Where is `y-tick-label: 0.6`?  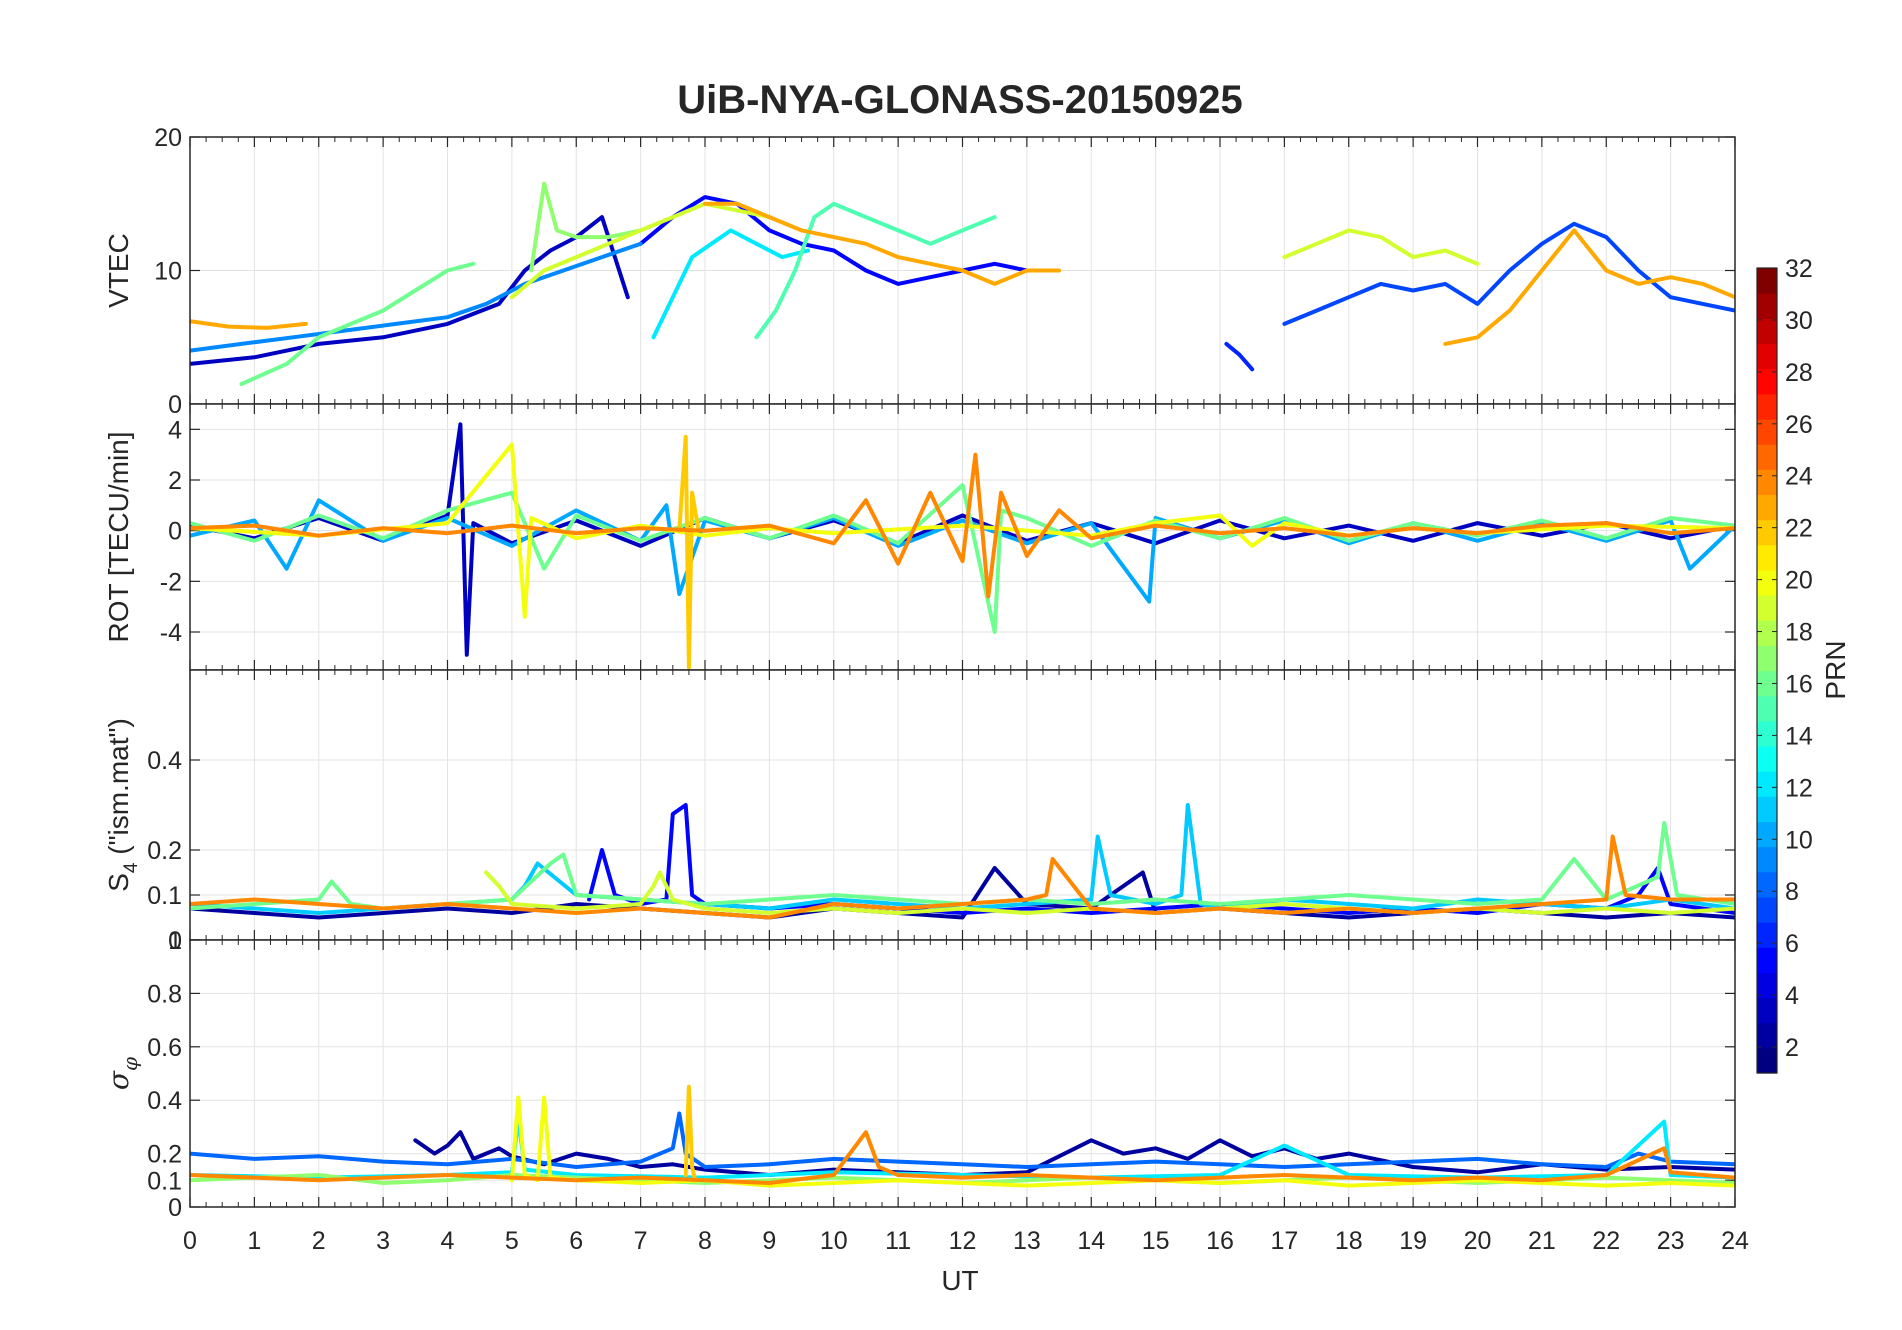 y-tick-label: 0.6 is located at coordinates (164, 1048).